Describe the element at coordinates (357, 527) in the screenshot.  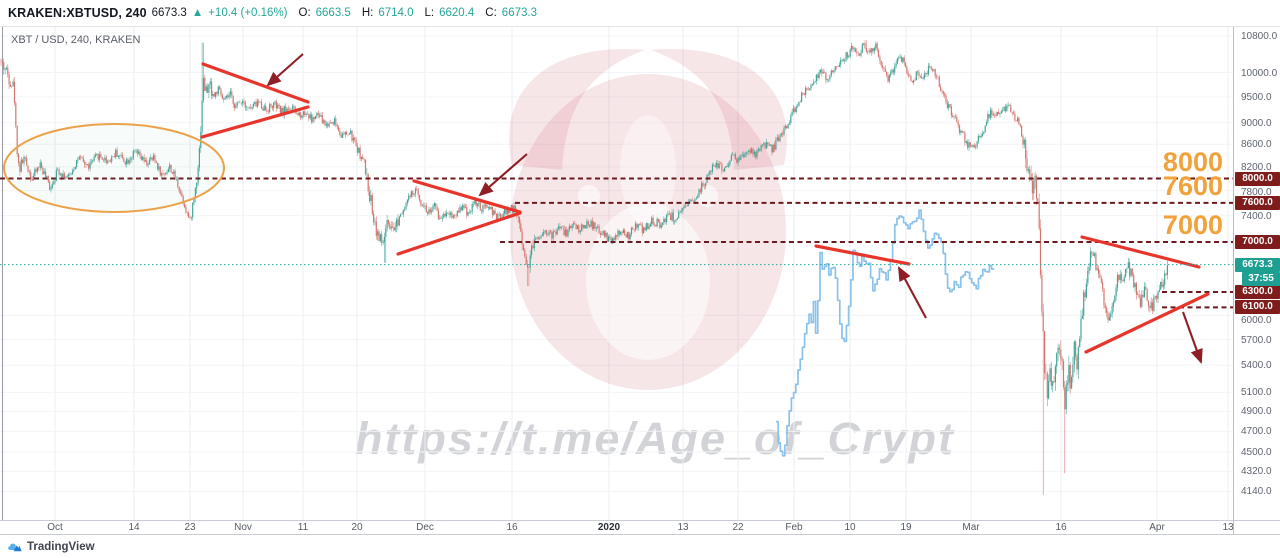
I see `time-label: 20` at that location.